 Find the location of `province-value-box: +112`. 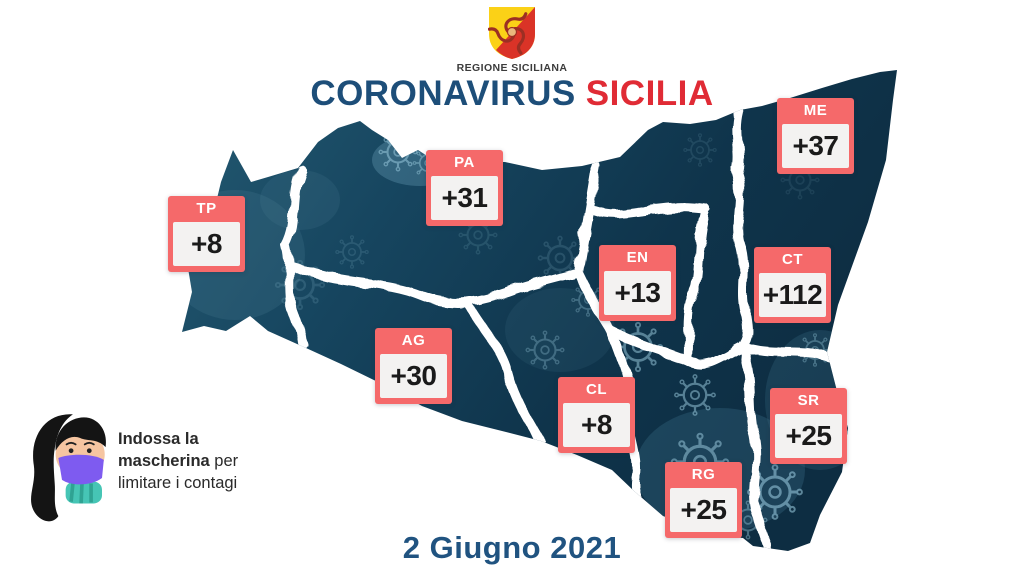

province-value-box: +112 is located at coordinates (792, 295).